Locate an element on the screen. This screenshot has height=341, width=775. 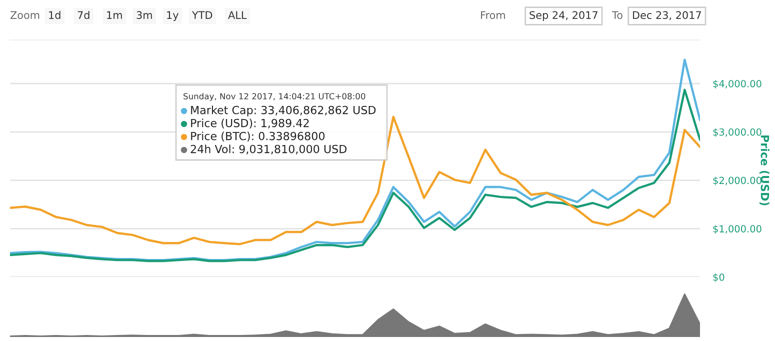
text: 1y is located at coordinates (172, 16).